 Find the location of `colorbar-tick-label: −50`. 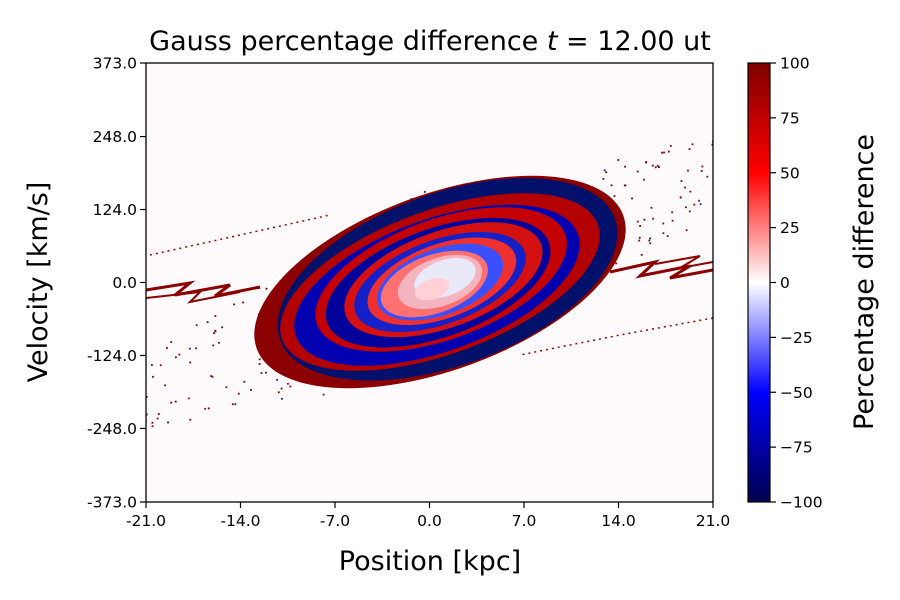

colorbar-tick-label: −50 is located at coordinates (796, 393).